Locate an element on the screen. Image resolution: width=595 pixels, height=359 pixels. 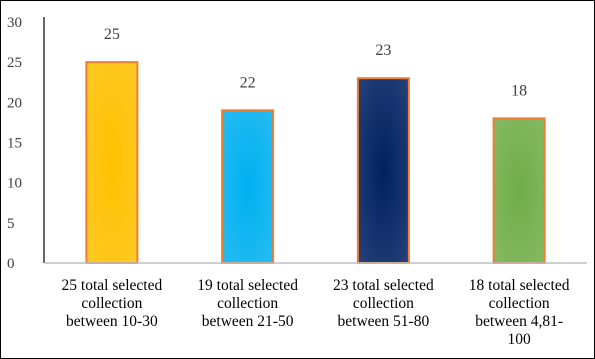
y-tick-label: 20 is located at coordinates (14, 103).